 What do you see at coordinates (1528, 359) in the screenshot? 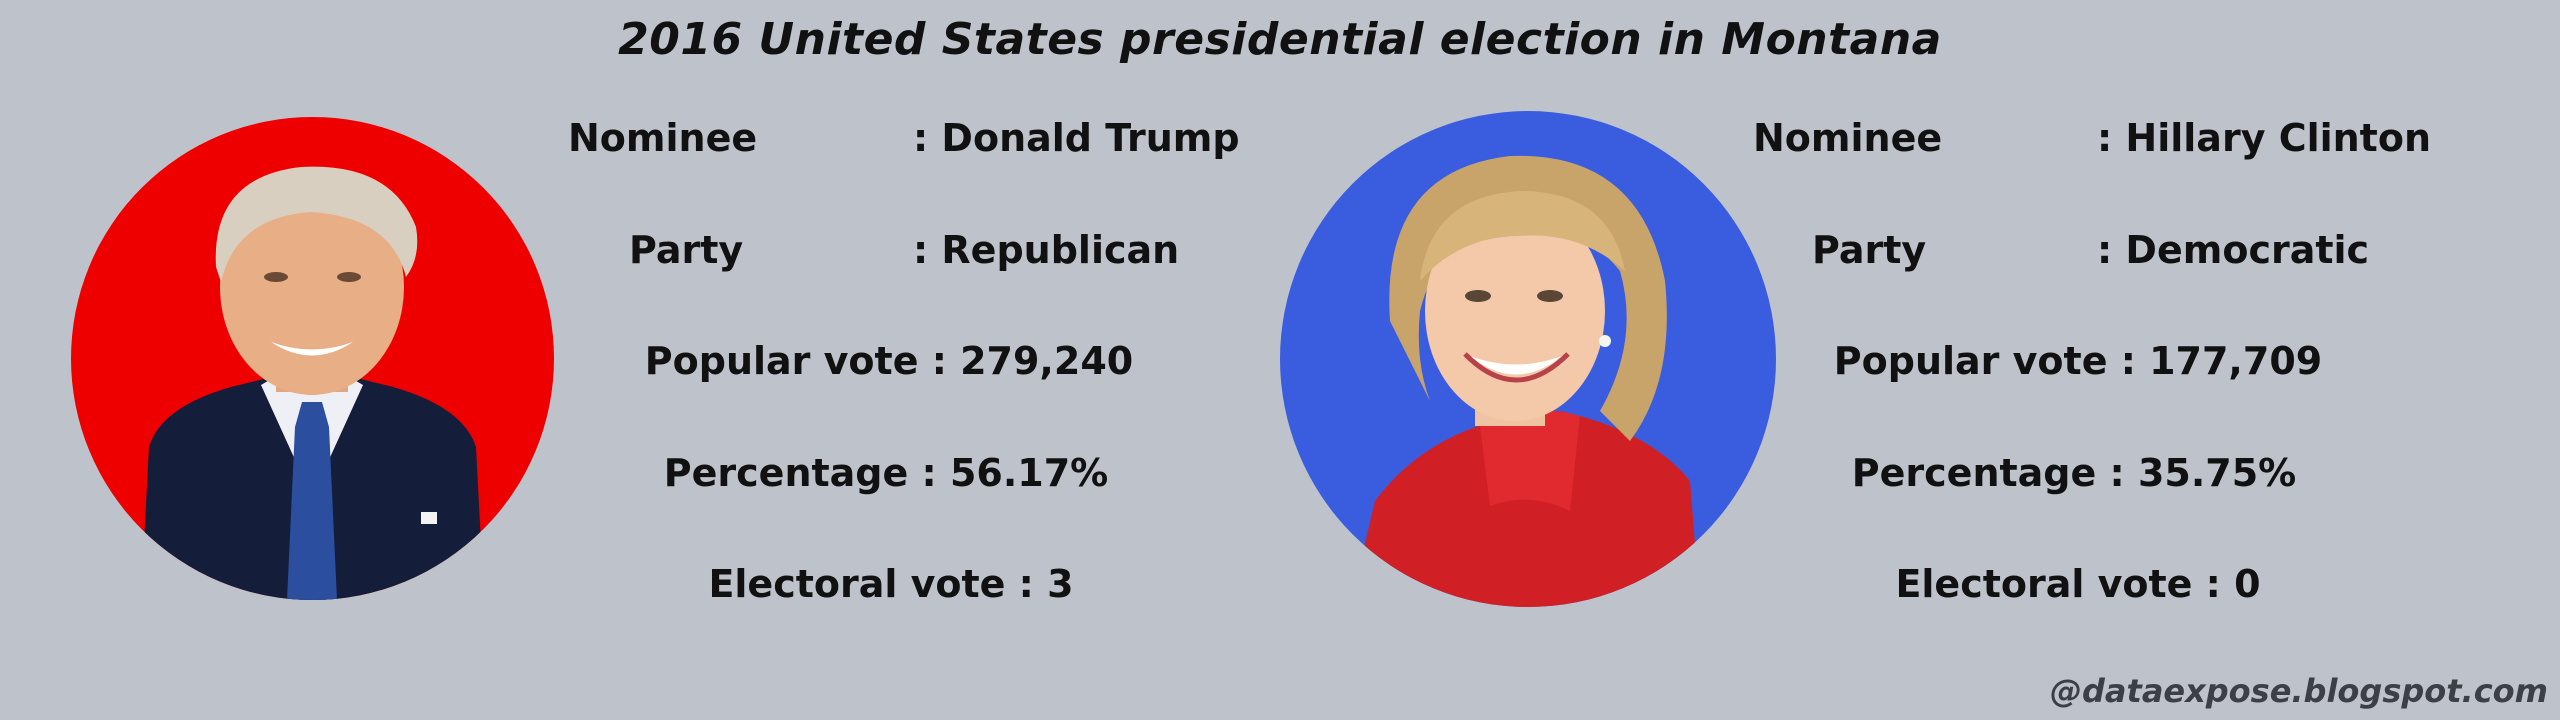
I see `clinton-portrait-icon` at bounding box center [1528, 359].